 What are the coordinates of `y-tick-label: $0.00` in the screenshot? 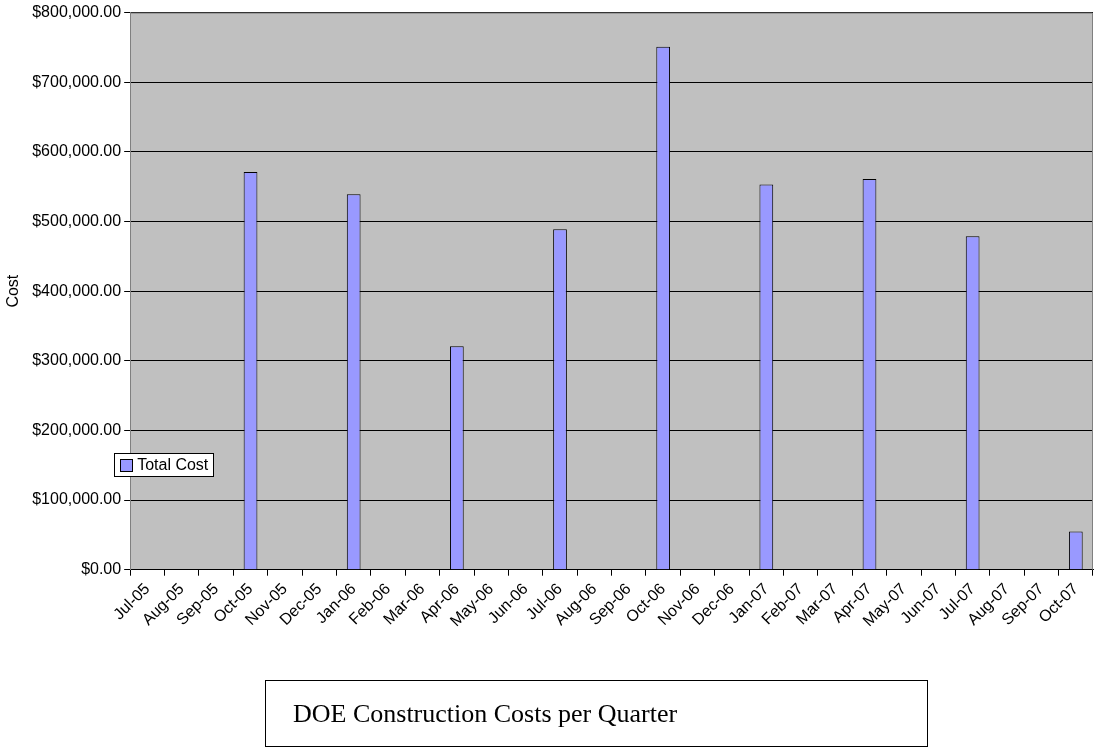 It's located at (101, 569).